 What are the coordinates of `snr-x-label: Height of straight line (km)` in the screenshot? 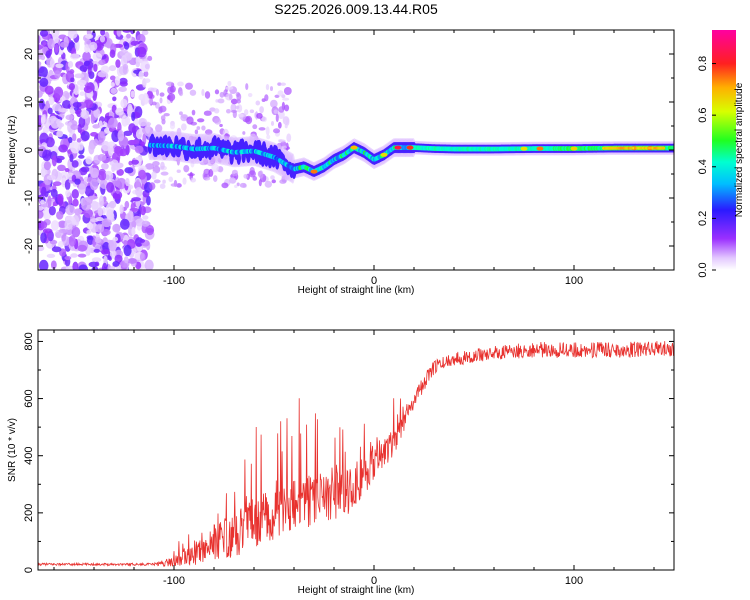 It's located at (356, 590).